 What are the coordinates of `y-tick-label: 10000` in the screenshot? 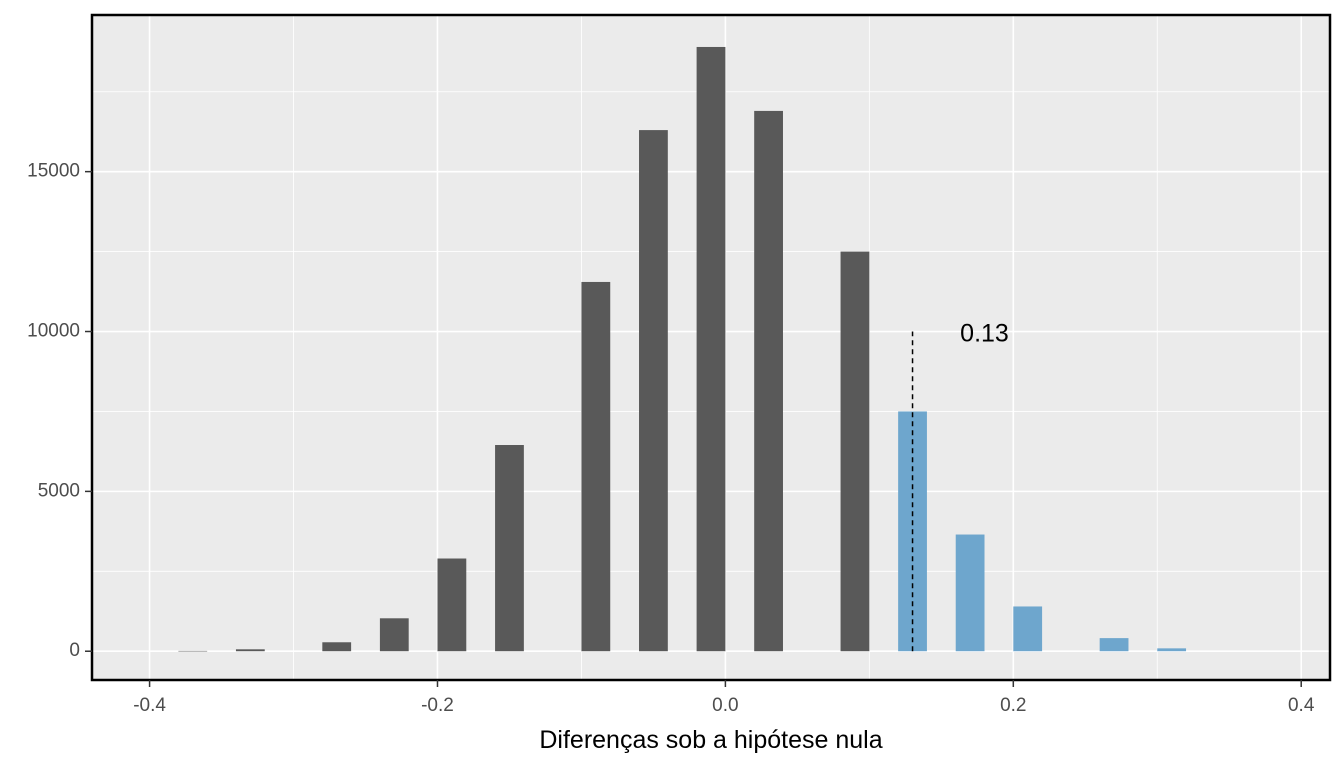 It's located at (53, 331).